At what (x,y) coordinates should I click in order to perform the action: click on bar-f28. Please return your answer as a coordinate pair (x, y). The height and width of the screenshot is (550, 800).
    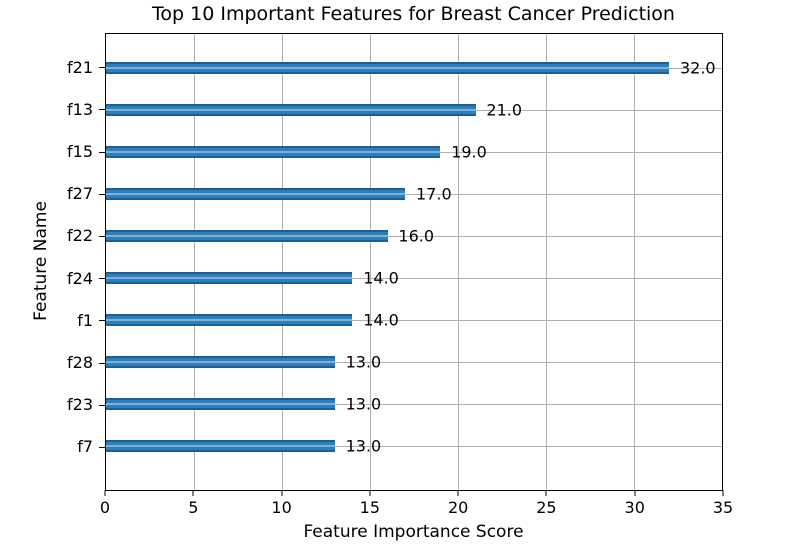
    Looking at the image, I should click on (220, 362).